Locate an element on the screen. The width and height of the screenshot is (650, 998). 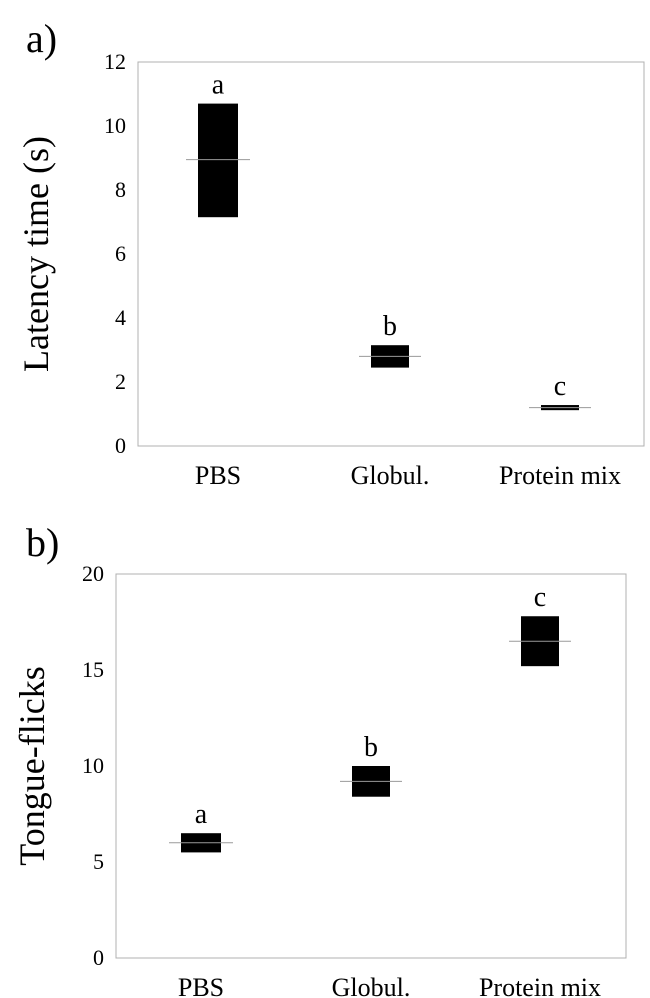
y-tick-label: 15 is located at coordinates (93, 669).